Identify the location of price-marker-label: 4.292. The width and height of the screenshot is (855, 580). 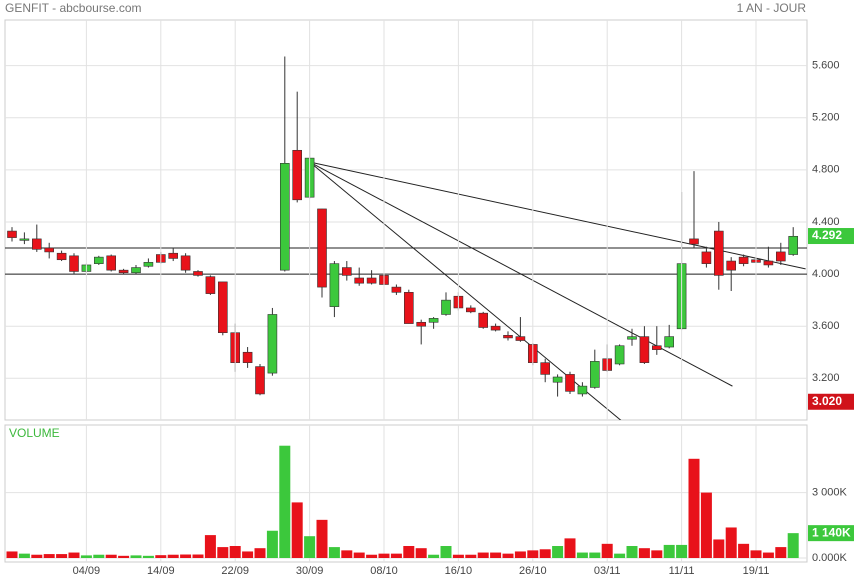
(827, 235).